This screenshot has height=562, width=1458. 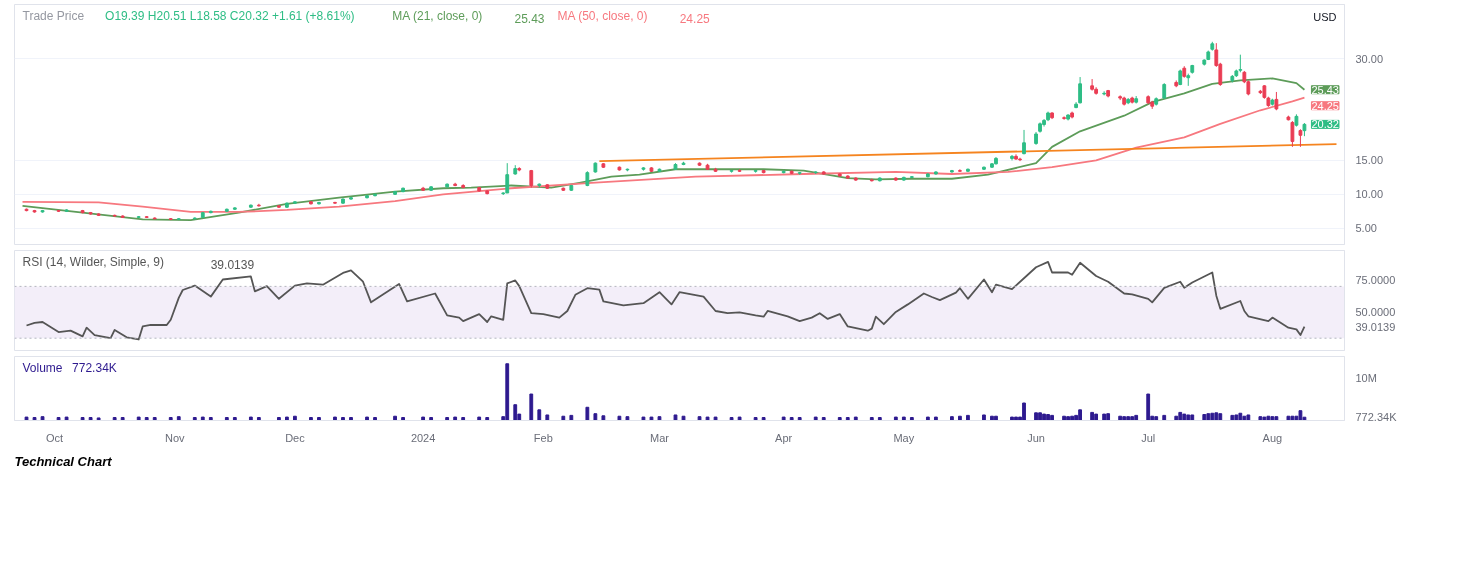 I want to click on x-tick-label: Jul, so click(x=1148, y=437).